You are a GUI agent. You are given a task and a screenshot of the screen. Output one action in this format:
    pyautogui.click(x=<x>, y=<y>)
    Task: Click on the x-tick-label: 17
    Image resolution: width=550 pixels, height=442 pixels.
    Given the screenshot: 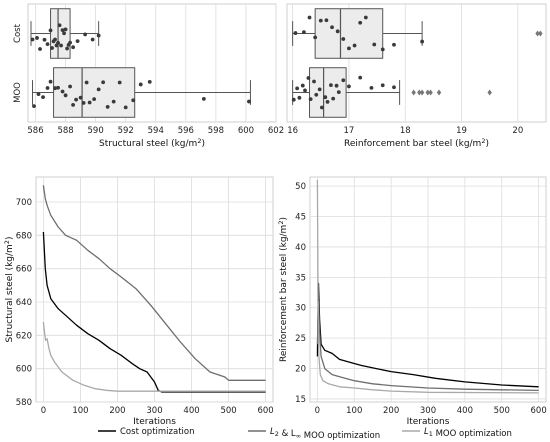 What is the action you would take?
    pyautogui.click(x=349, y=131)
    